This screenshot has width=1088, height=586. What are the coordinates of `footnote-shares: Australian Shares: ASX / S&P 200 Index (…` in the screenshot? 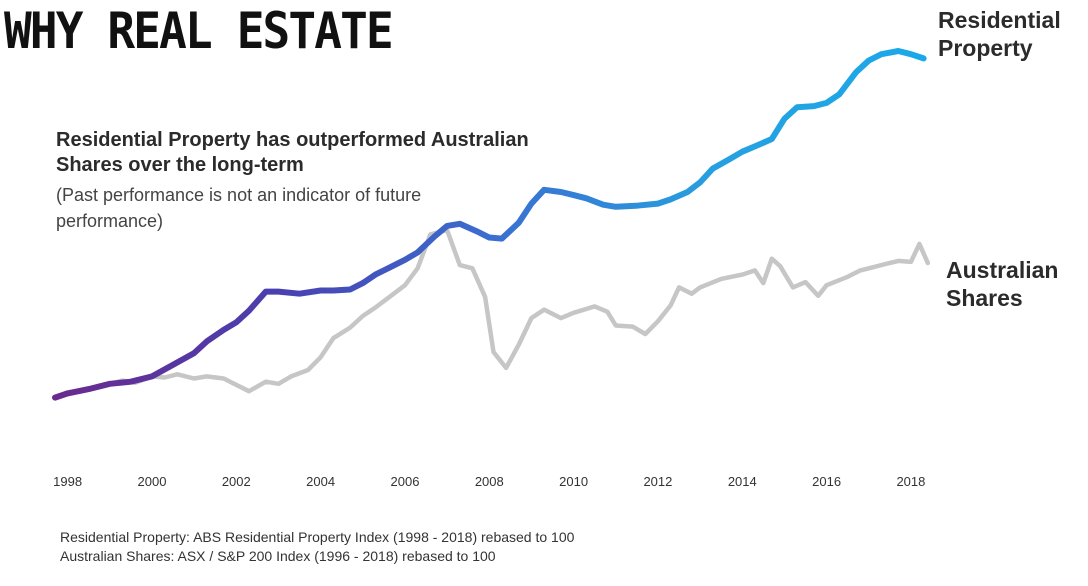 It's located at (278, 556).